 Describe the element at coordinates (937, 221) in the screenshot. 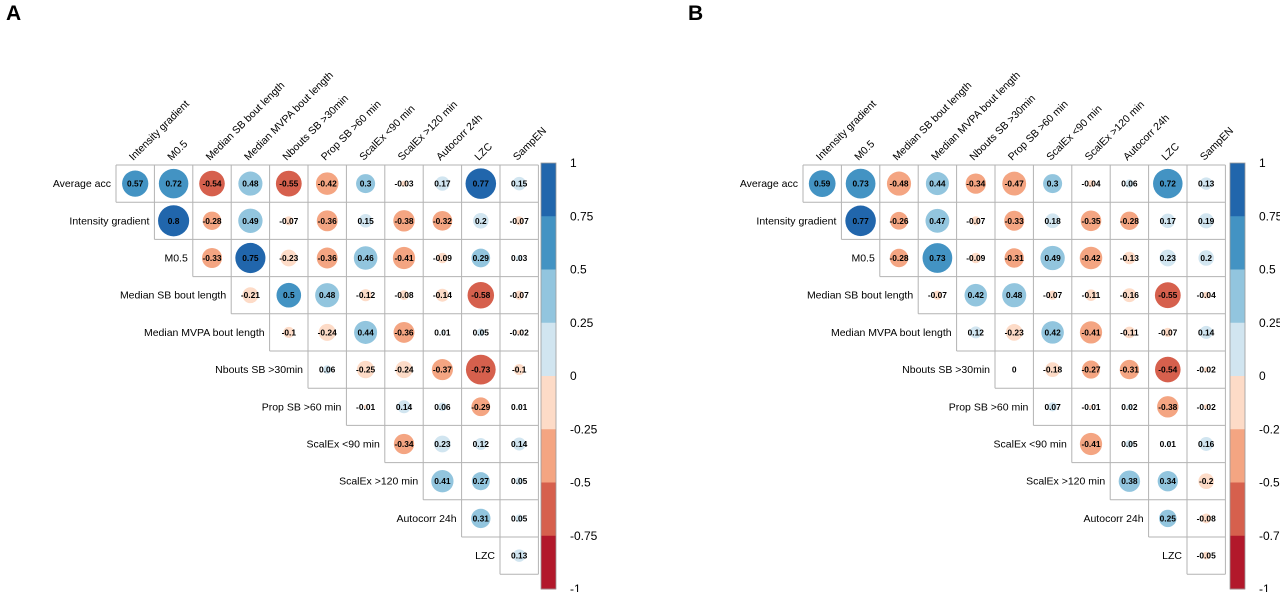

I see `correlation-value: 0.47` at that location.